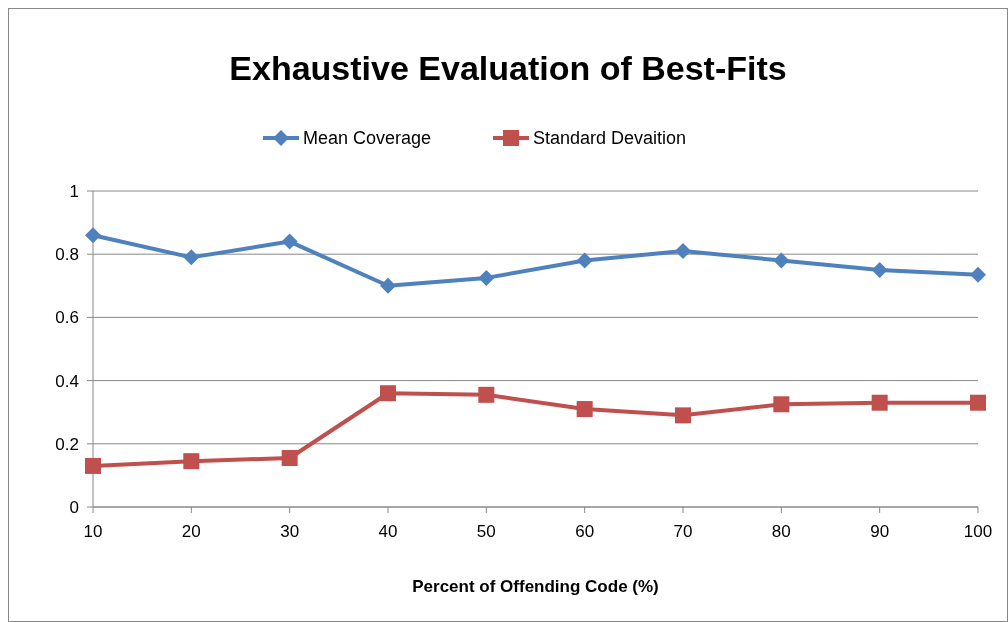 The image size is (1008, 622). What do you see at coordinates (74, 507) in the screenshot?
I see `y-tick-label: 0` at bounding box center [74, 507].